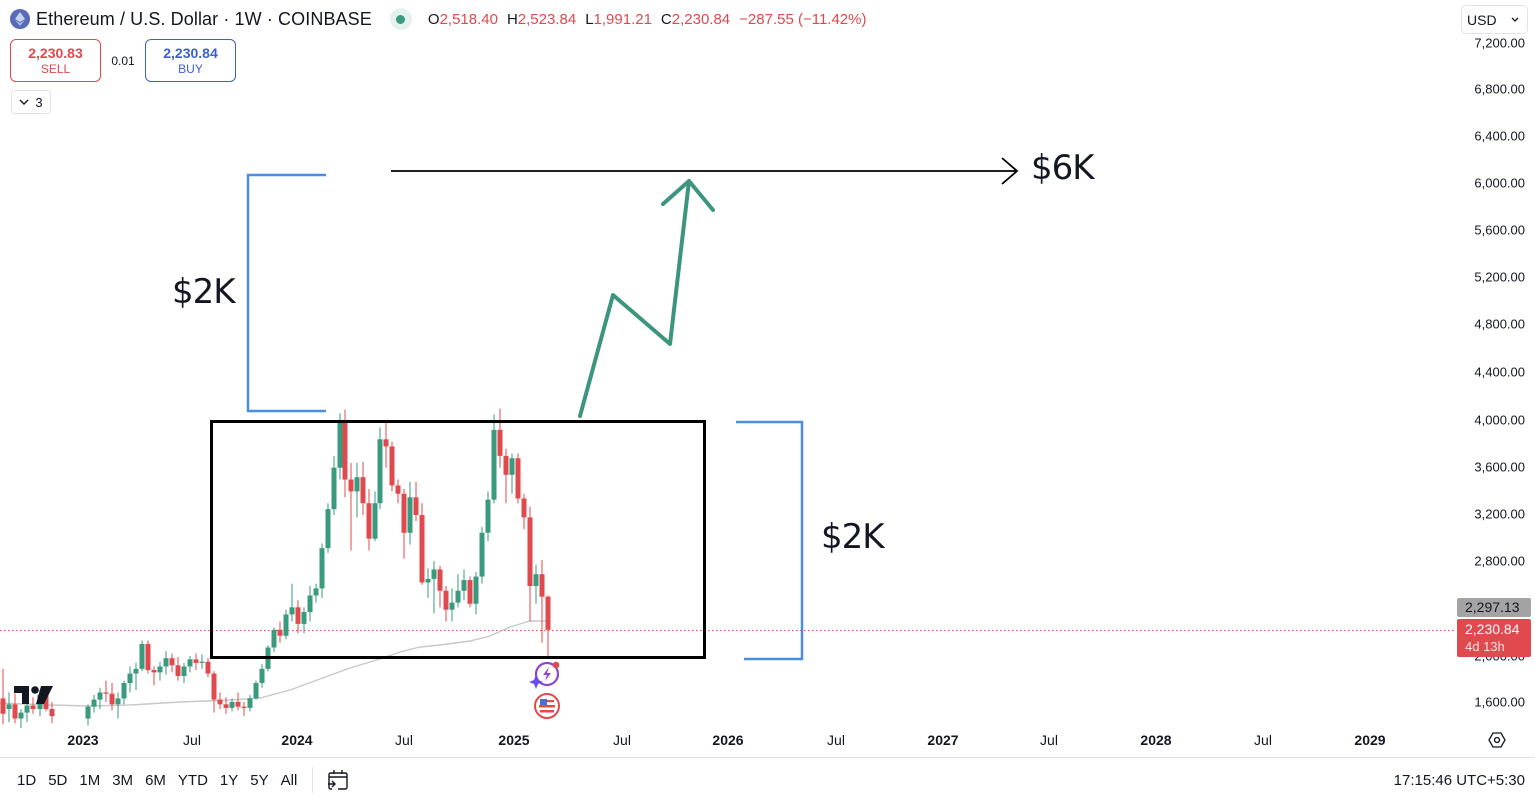  I want to click on toolbar-divider, so click(313, 780).